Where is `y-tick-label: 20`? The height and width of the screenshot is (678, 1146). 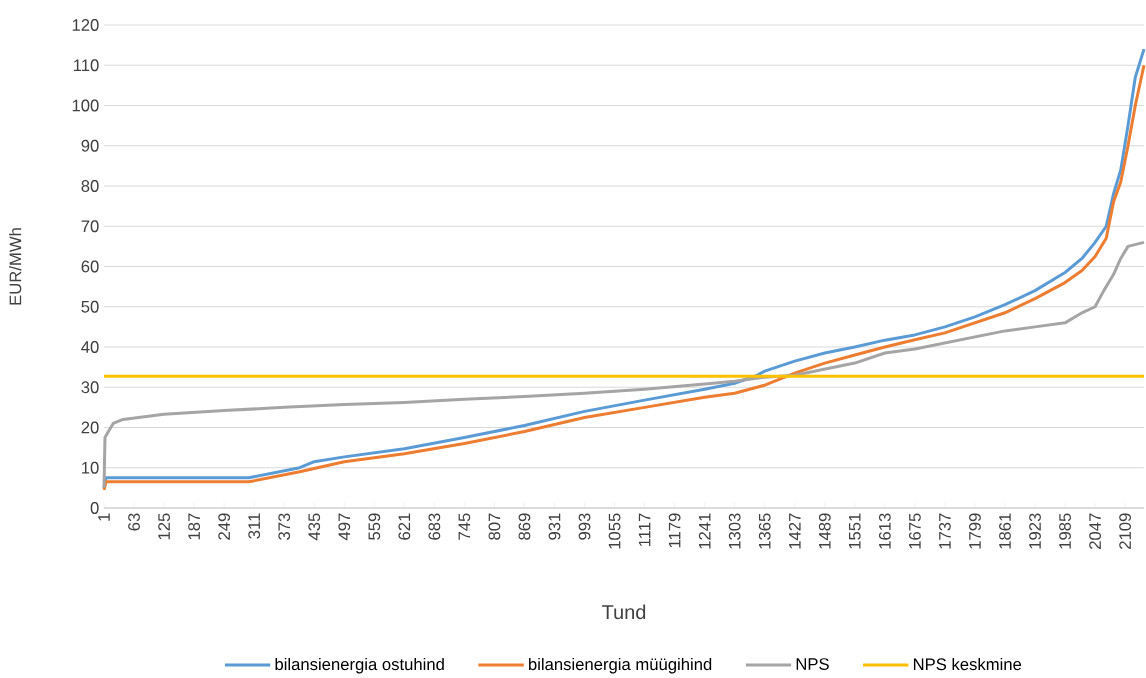 y-tick-label: 20 is located at coordinates (90, 427).